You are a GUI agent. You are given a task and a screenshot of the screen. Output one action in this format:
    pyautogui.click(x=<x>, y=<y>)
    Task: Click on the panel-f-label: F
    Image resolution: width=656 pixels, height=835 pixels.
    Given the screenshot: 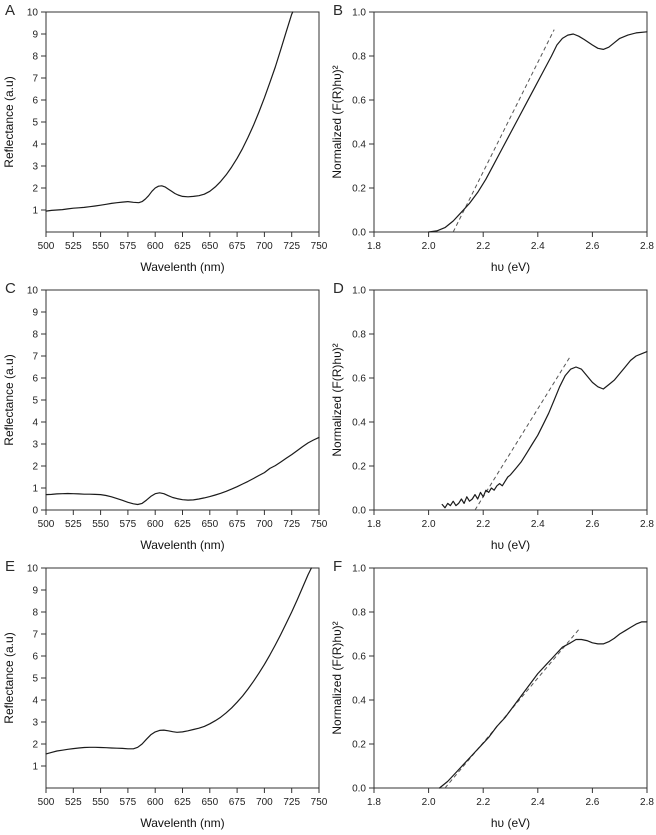 What is the action you would take?
    pyautogui.click(x=338, y=566)
    